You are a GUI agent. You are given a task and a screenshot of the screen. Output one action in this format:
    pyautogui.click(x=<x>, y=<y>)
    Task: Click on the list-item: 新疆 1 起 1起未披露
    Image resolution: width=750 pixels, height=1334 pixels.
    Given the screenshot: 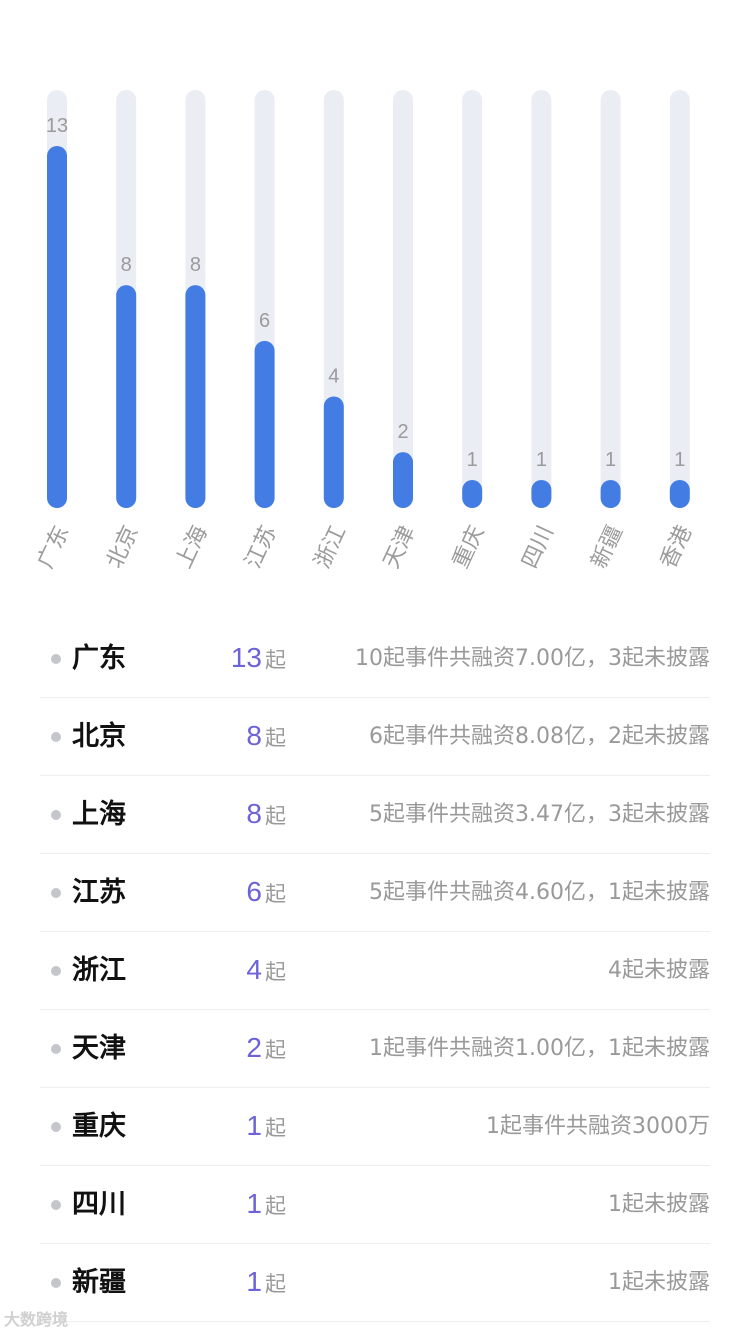 What is the action you would take?
    pyautogui.click(x=375, y=1283)
    